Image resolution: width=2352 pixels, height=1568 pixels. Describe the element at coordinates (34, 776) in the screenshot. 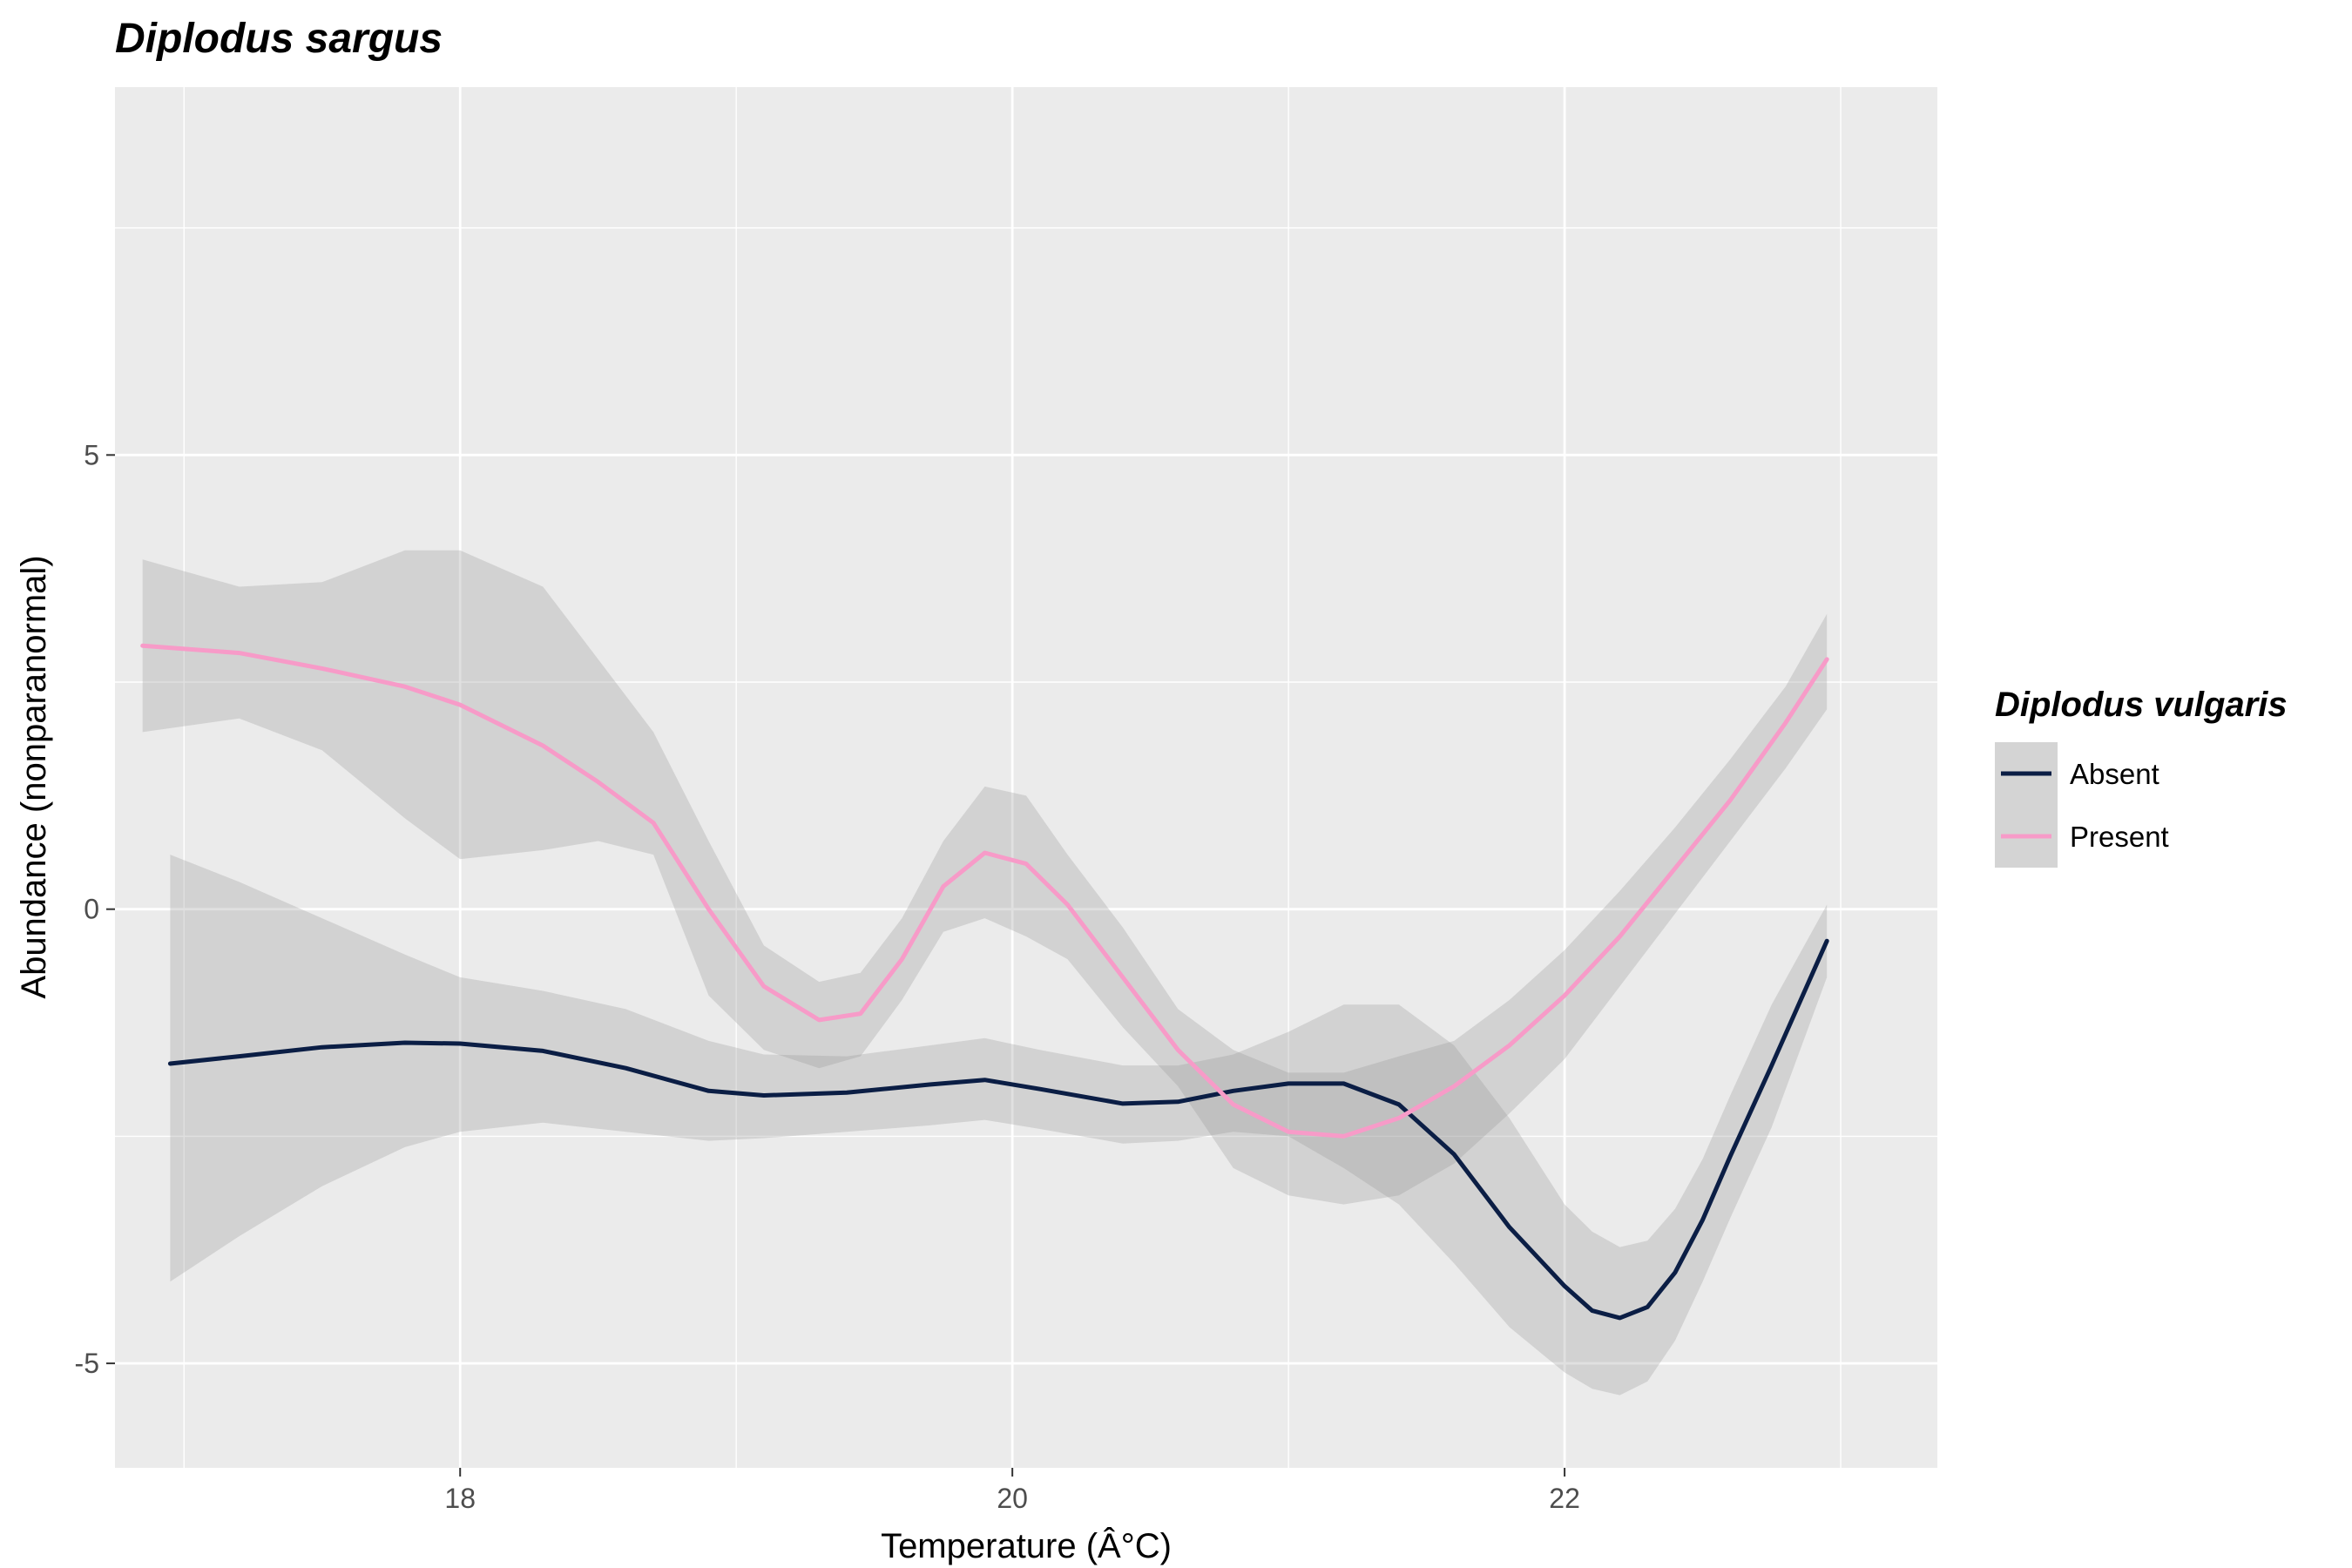

I see `y-axis-title: Abundance (nonparanormal)` at that location.